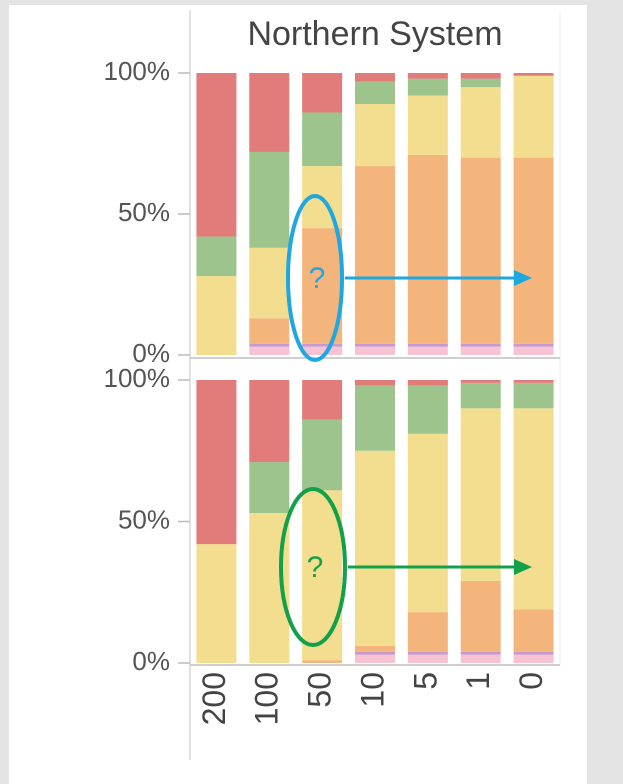 The height and width of the screenshot is (784, 623). What do you see at coordinates (425, 681) in the screenshot?
I see `x-tick-label: 5` at bounding box center [425, 681].